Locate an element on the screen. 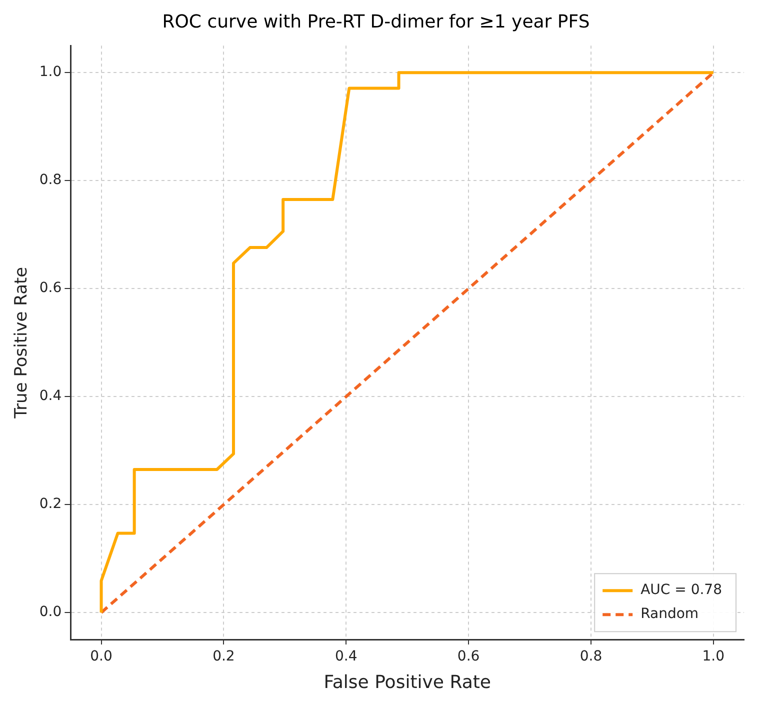 The image size is (768, 710). y-tick-label: 1.0 is located at coordinates (50, 72).